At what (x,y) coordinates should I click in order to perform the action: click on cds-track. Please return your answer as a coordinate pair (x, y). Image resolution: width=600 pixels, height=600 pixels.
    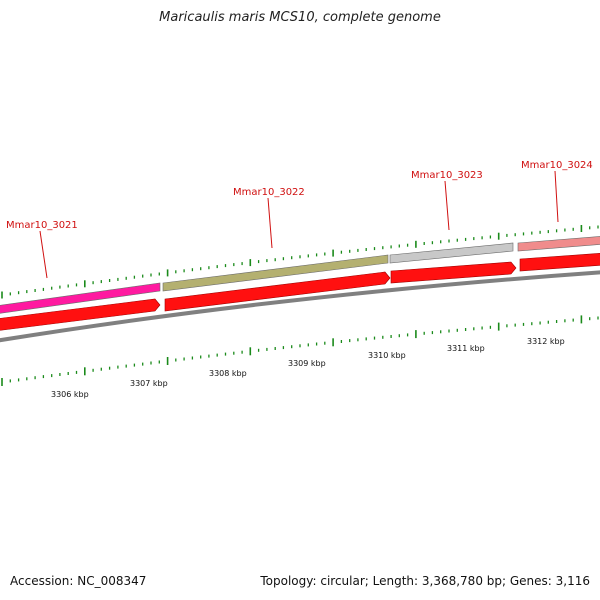
    Looking at the image, I should click on (300, 292).